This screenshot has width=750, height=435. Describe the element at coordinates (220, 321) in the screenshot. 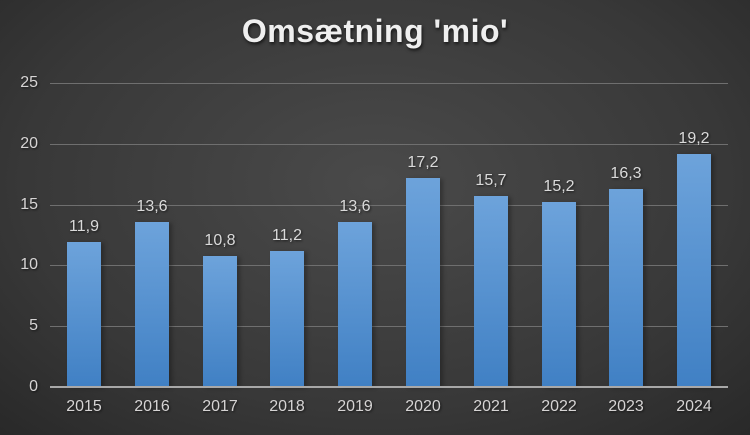

I see `bar-2017` at that location.